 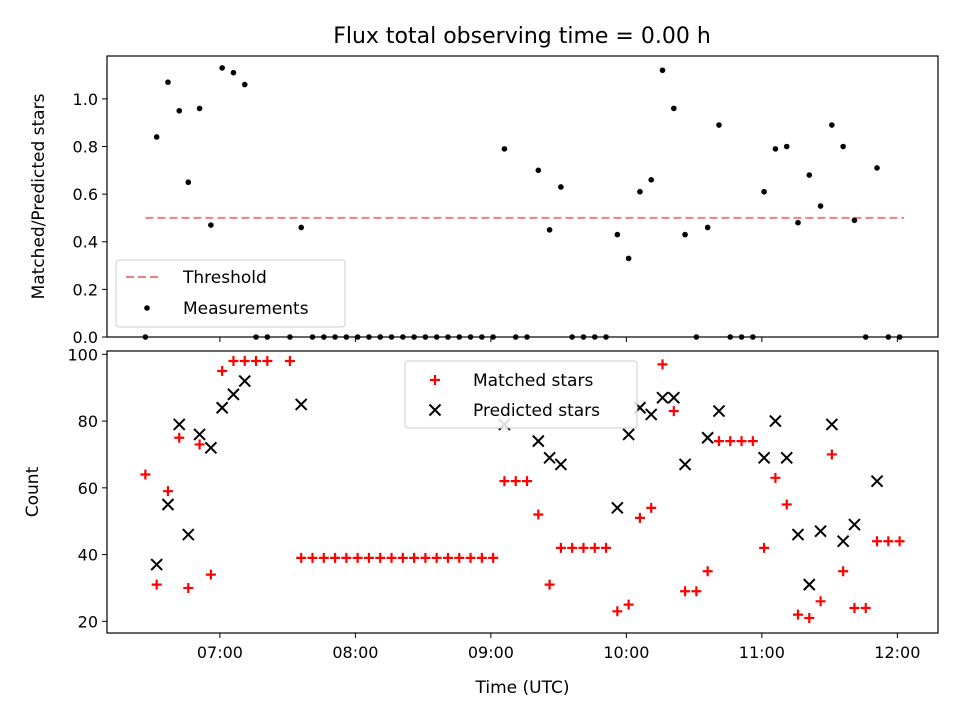 What do you see at coordinates (355, 652) in the screenshot?
I see `x-tick-label: 08:00` at bounding box center [355, 652].